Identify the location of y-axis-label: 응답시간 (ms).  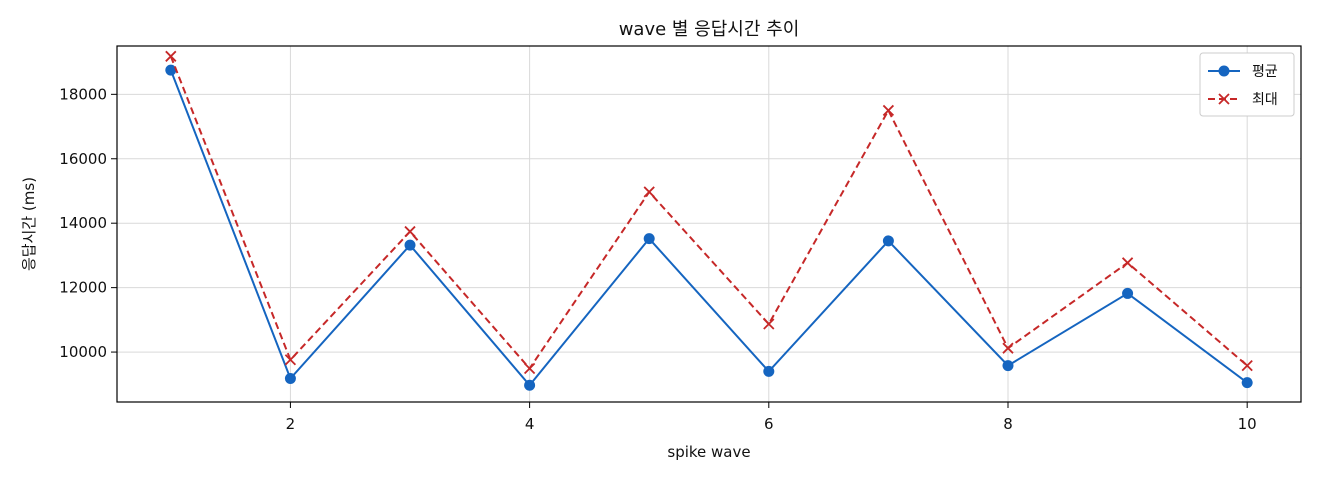
(29, 224).